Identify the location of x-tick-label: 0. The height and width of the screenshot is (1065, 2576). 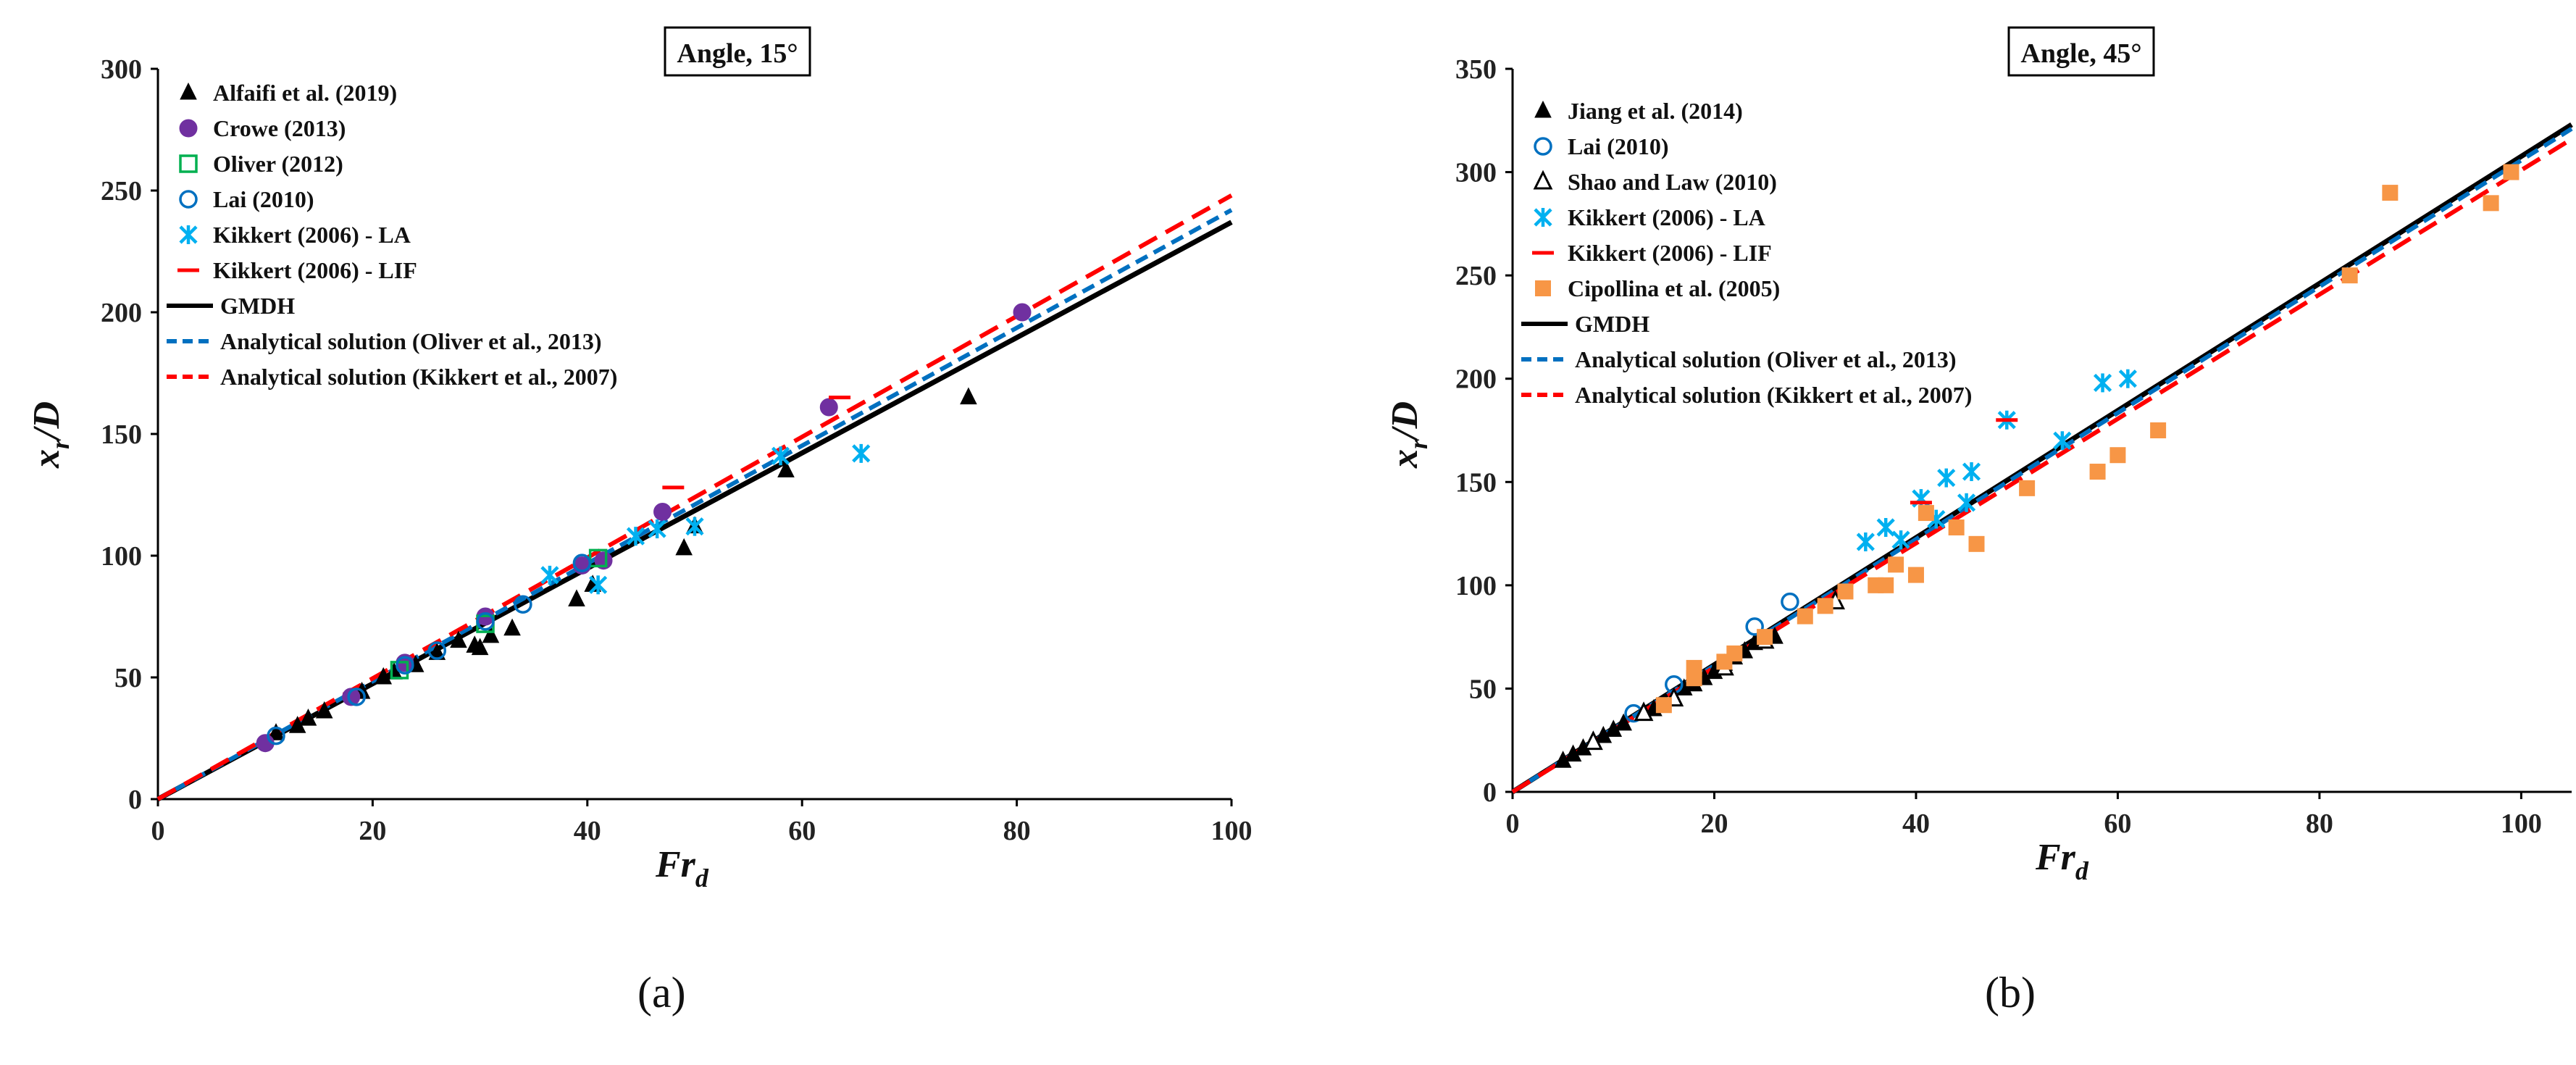
(1513, 824).